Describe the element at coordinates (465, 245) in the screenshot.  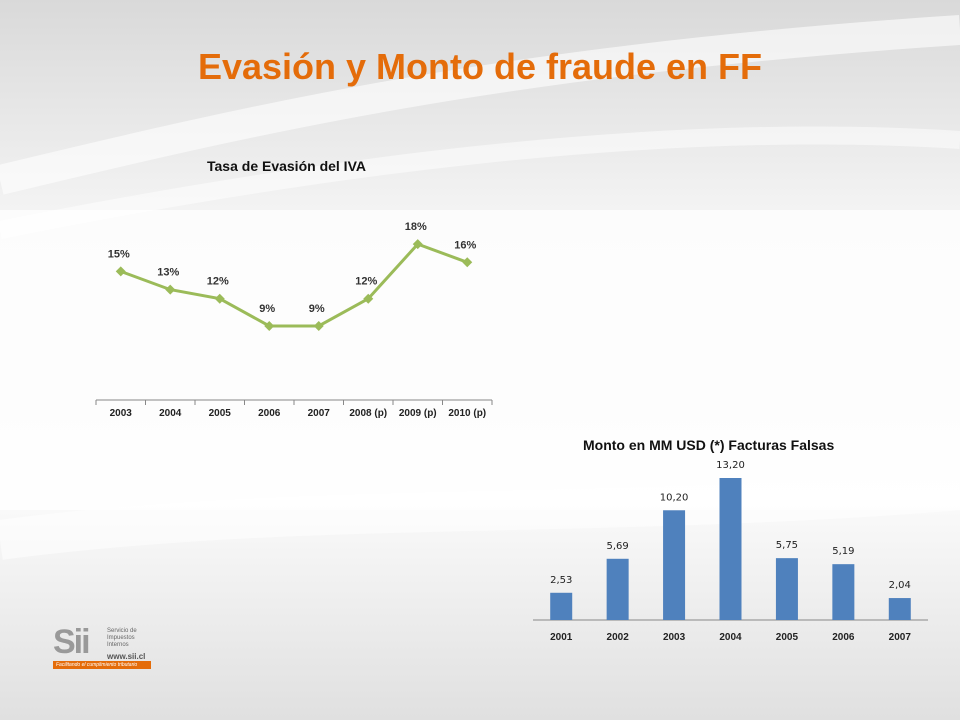
I see `line-data-label: 16%` at that location.